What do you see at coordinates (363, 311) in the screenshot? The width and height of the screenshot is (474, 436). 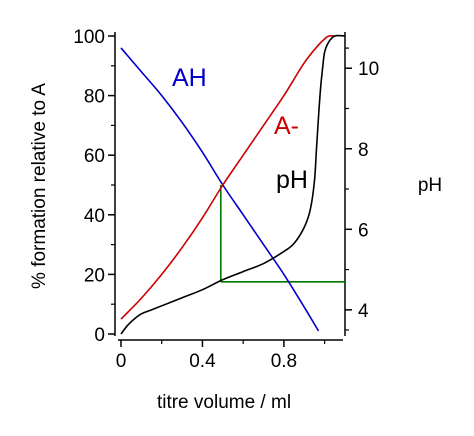 I see `y-right-tick-label: 4` at bounding box center [363, 311].